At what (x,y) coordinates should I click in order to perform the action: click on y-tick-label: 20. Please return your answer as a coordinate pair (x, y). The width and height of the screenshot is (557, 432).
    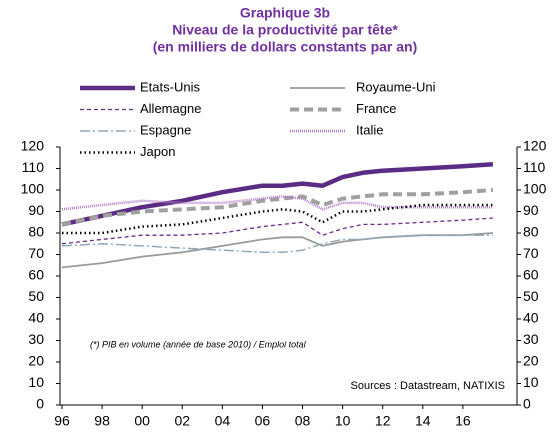
    Looking at the image, I should click on (36, 361).